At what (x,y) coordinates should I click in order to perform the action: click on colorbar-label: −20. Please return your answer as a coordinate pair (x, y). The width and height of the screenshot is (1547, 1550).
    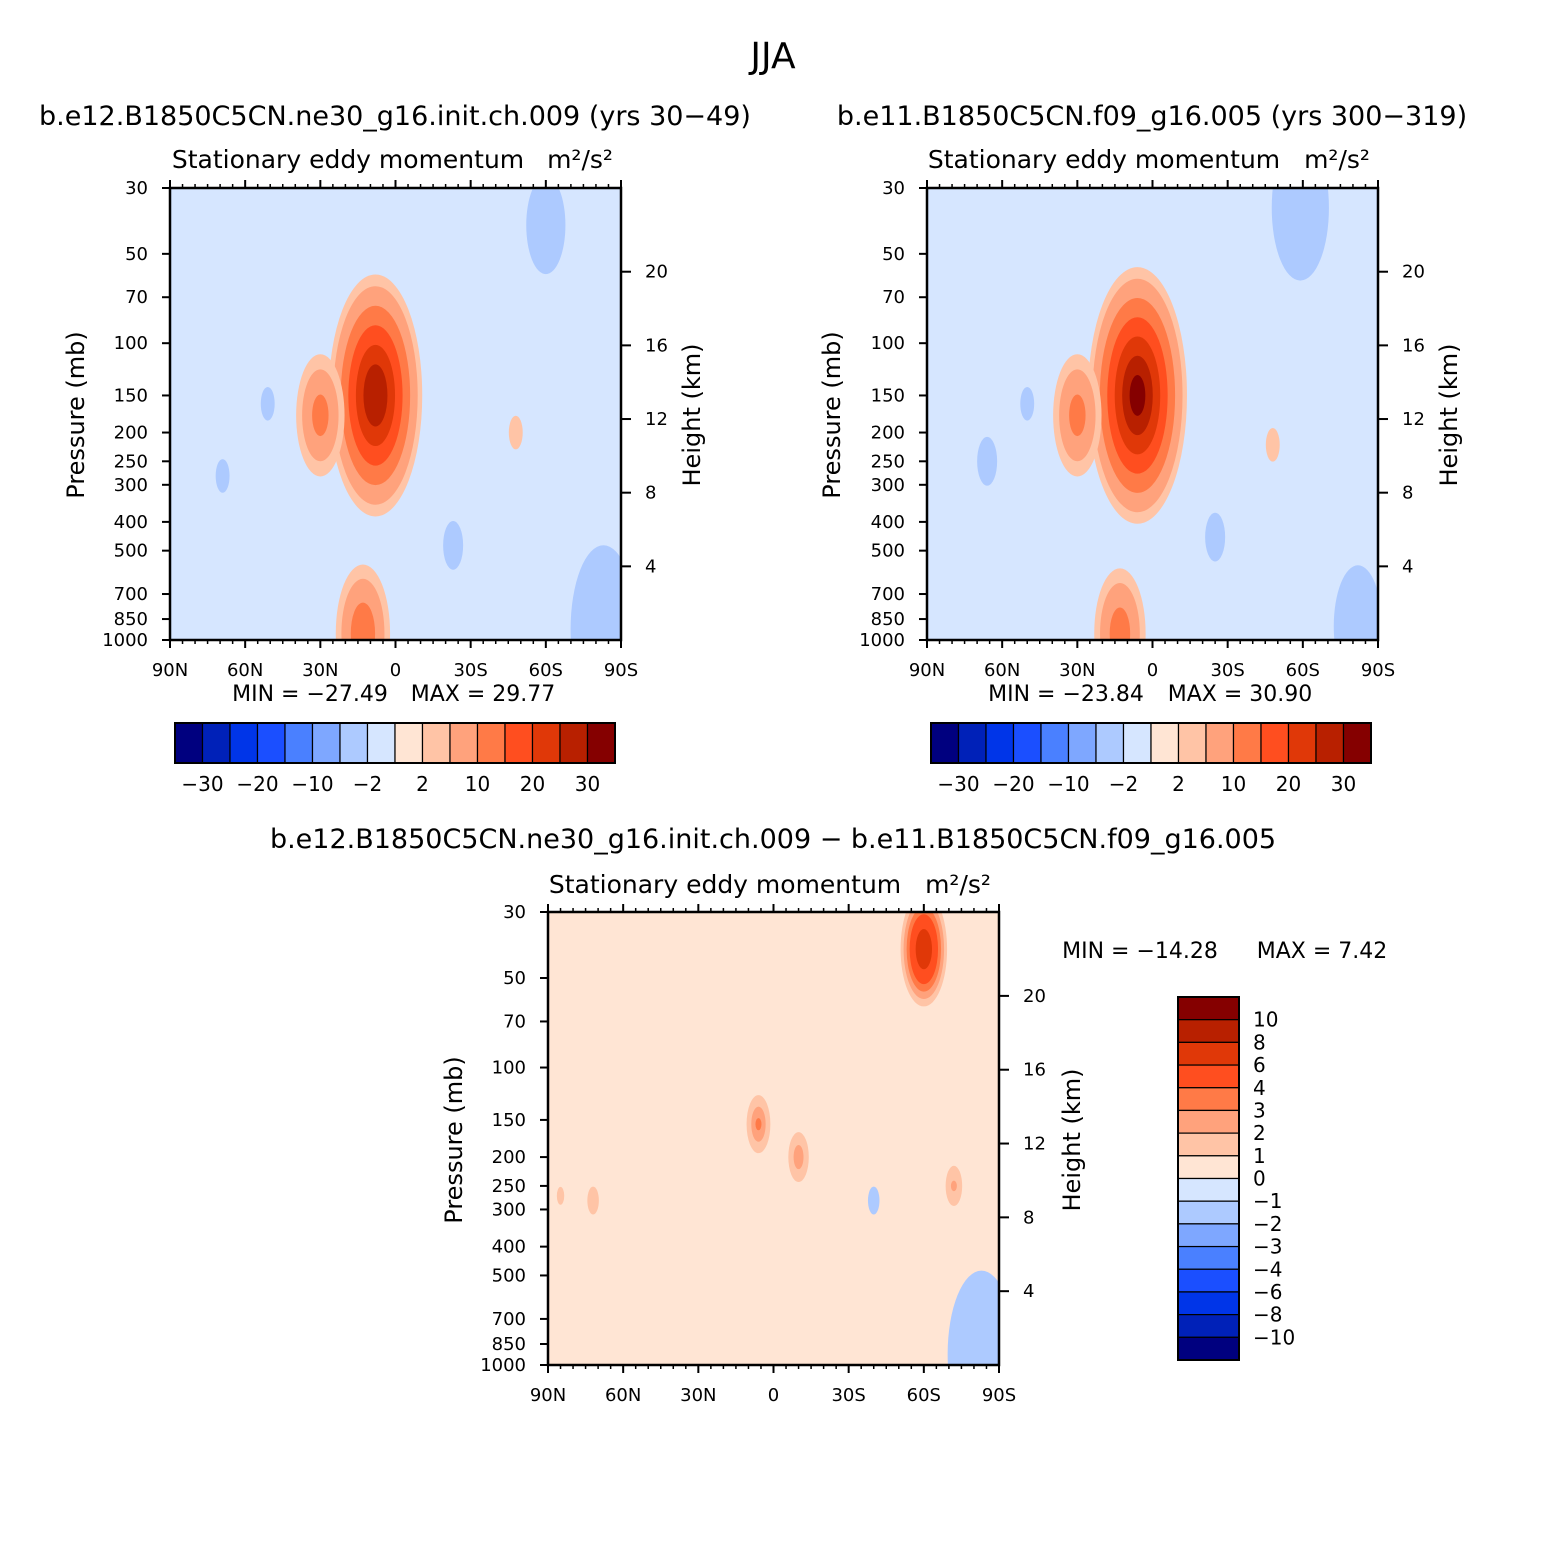
    Looking at the image, I should click on (1013, 784).